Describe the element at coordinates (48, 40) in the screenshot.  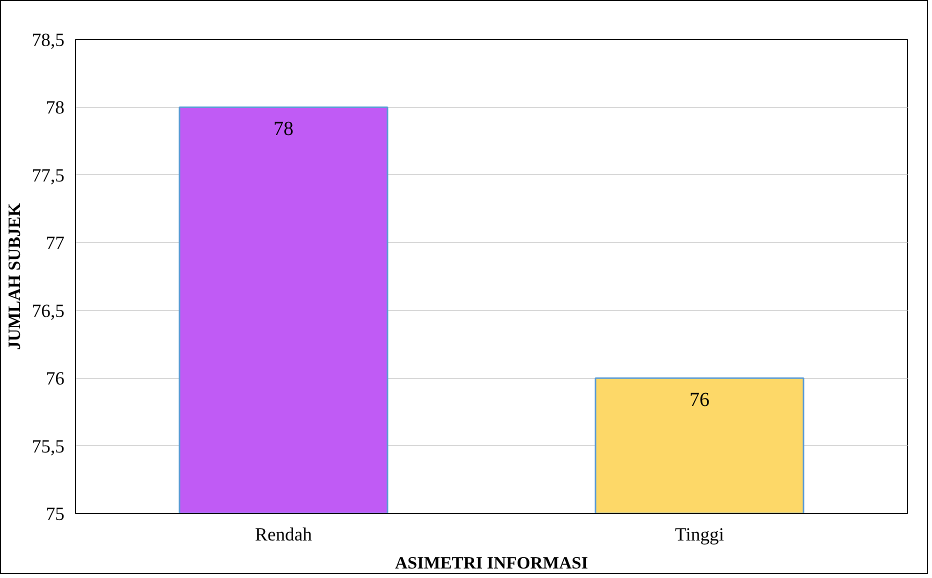
I see `y-tick-label: 78,5` at that location.